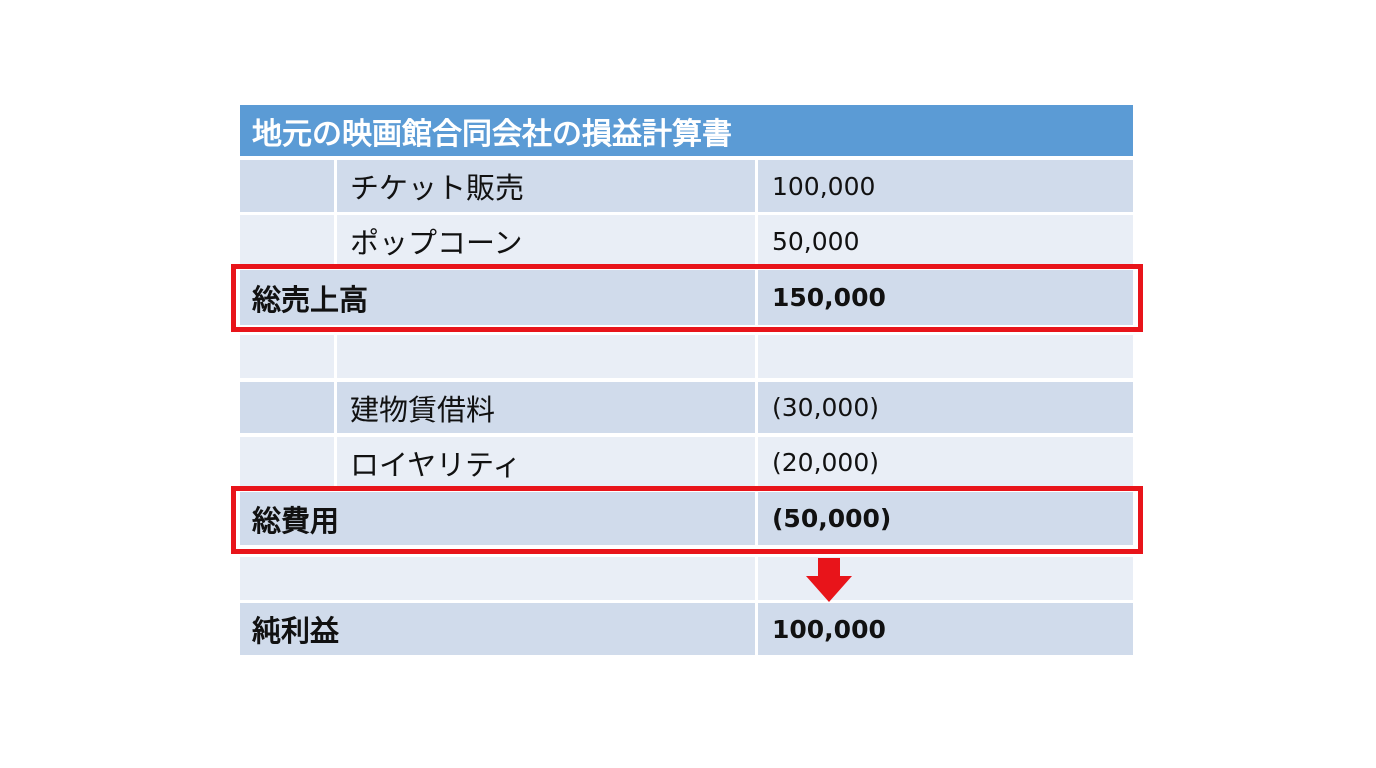  I want to click on total-label: 総費用, so click(497, 518).